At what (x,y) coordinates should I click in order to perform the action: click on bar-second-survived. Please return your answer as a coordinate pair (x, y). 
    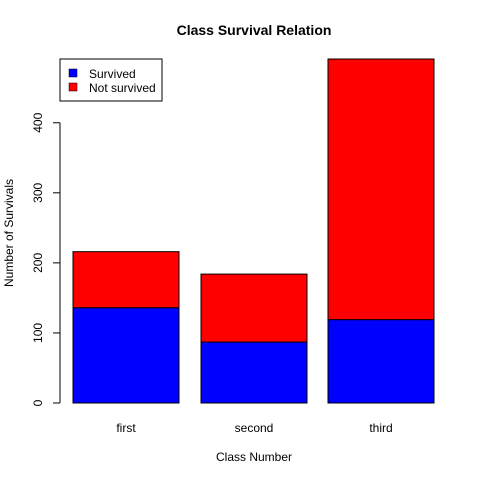
    Looking at the image, I should click on (254, 372).